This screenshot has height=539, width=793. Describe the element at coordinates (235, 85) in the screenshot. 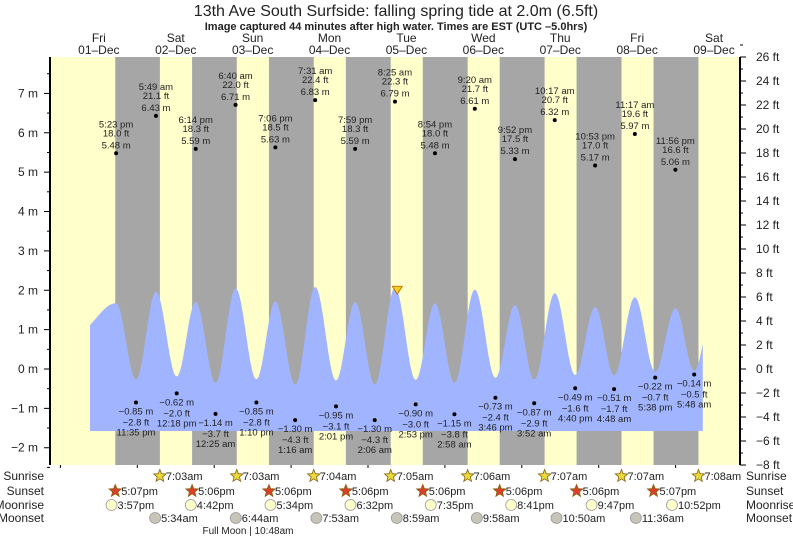

I see `high-tide-ft: 22.0 ft` at that location.